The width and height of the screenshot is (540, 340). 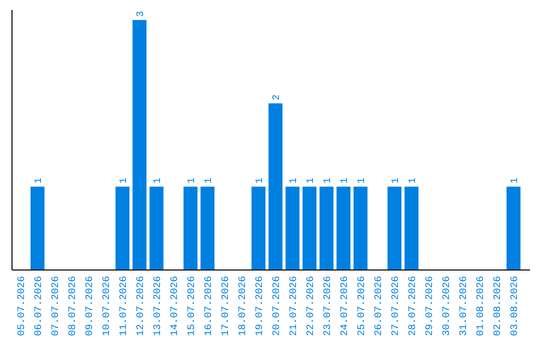 What do you see at coordinates (498, 306) in the screenshot?
I see `x-tick-label: 02.08.2026` at bounding box center [498, 306].